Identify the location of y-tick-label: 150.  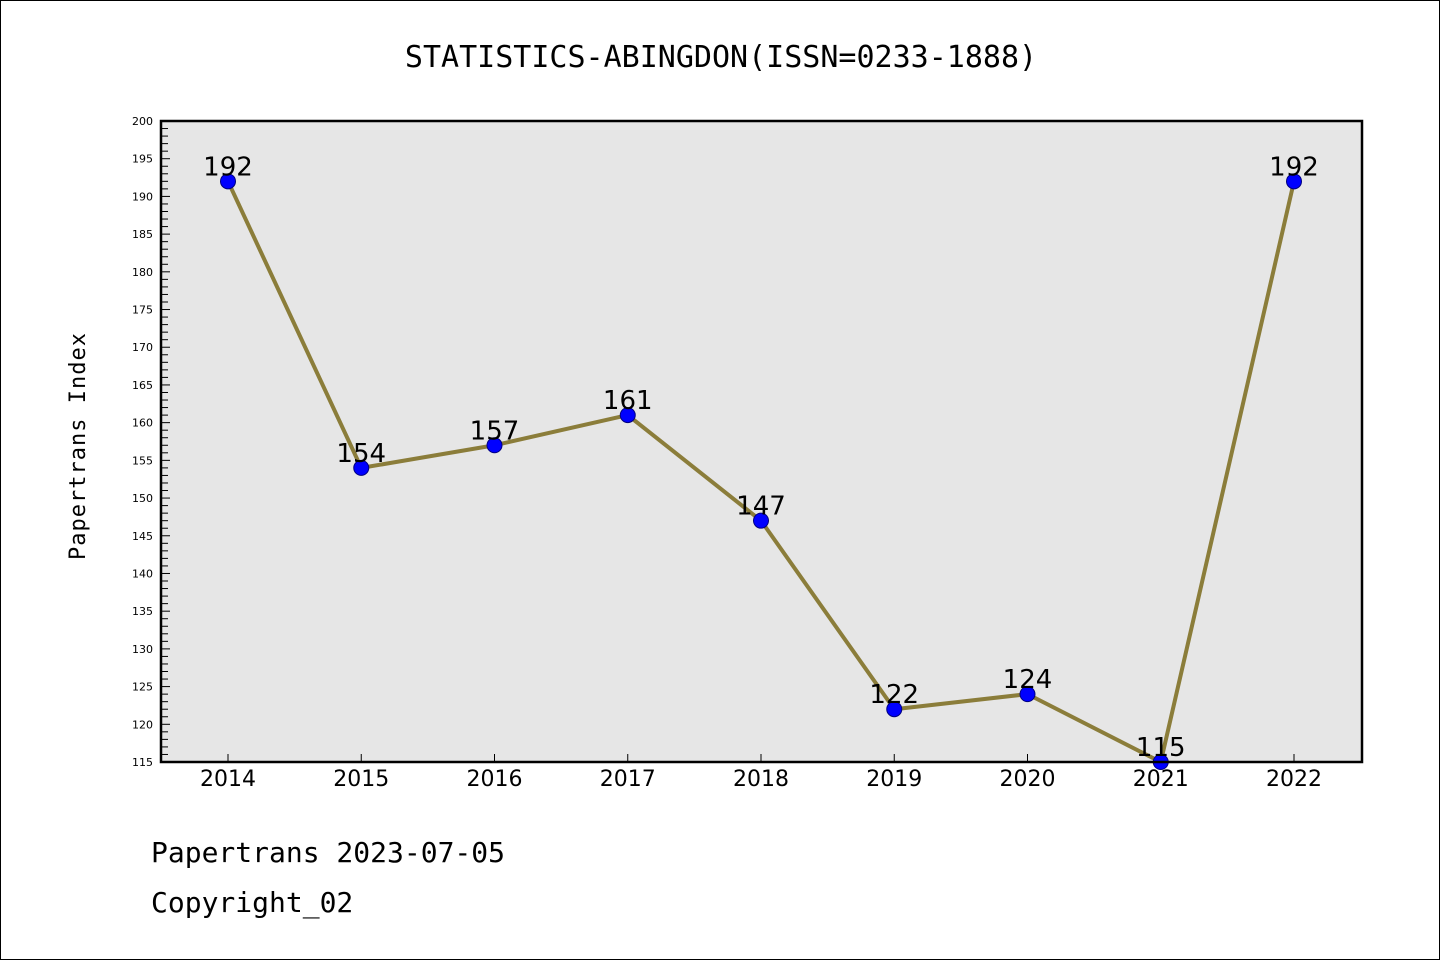
(142, 498).